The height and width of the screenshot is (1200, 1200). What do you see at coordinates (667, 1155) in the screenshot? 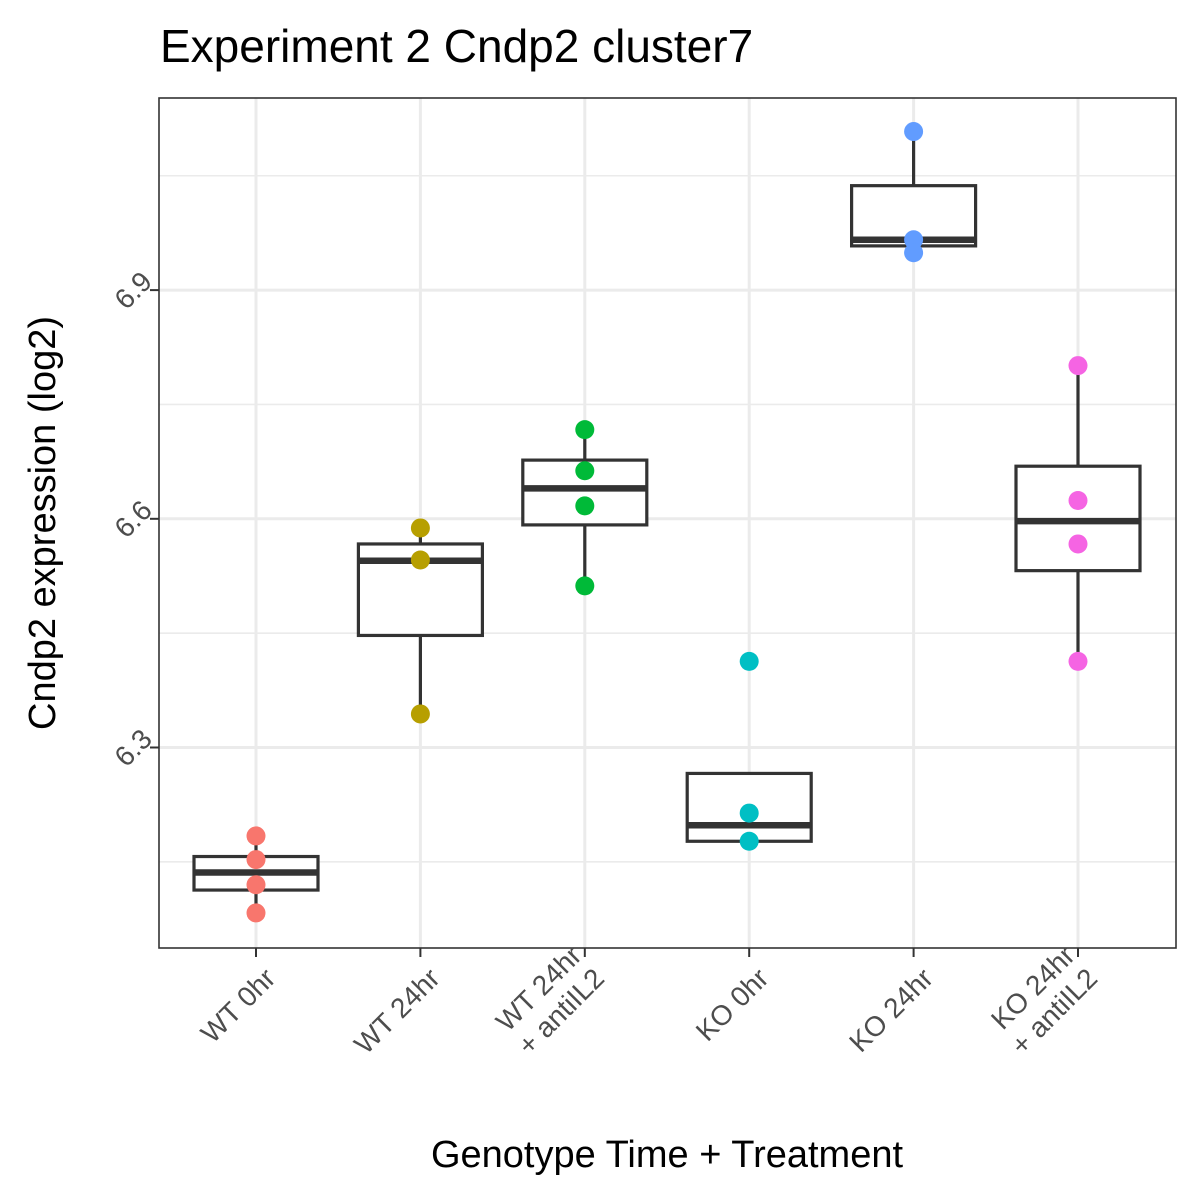
I see `x-axis-title: Genotype Time + Treatment` at bounding box center [667, 1155].